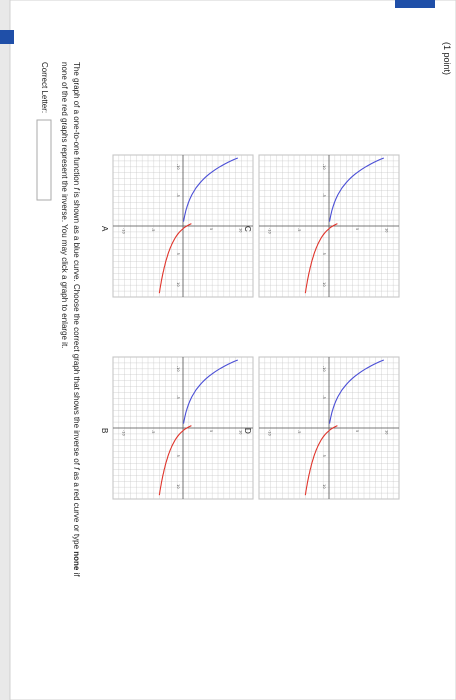 The width and height of the screenshot is (456, 700). What do you see at coordinates (44, 160) in the screenshot?
I see `answer-input` at bounding box center [44, 160].